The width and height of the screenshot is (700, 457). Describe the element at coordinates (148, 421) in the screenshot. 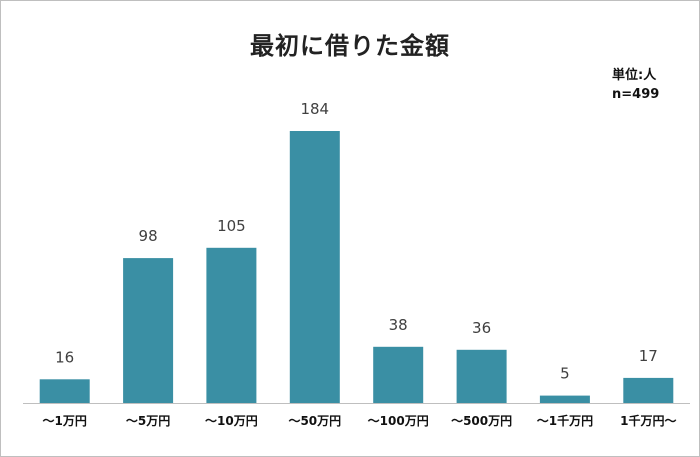

I see `x-tick-label: ～5万円` at that location.